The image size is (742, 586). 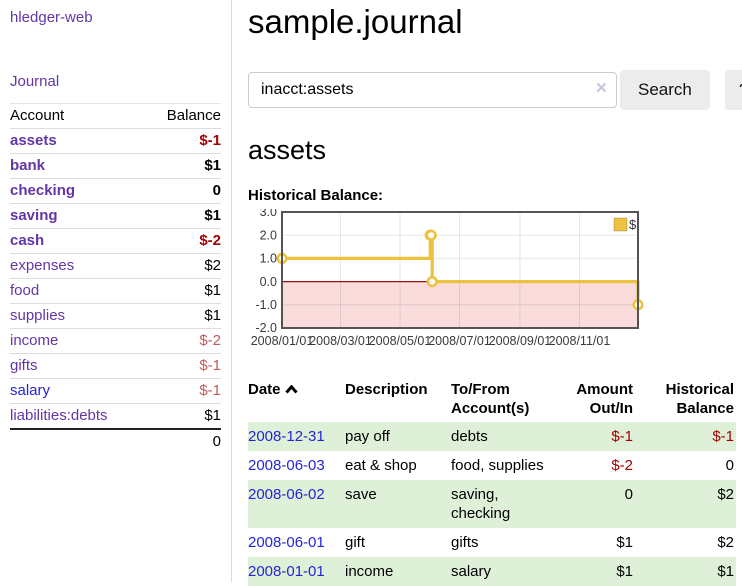 I want to click on account-column-header: Account, so click(x=78, y=116).